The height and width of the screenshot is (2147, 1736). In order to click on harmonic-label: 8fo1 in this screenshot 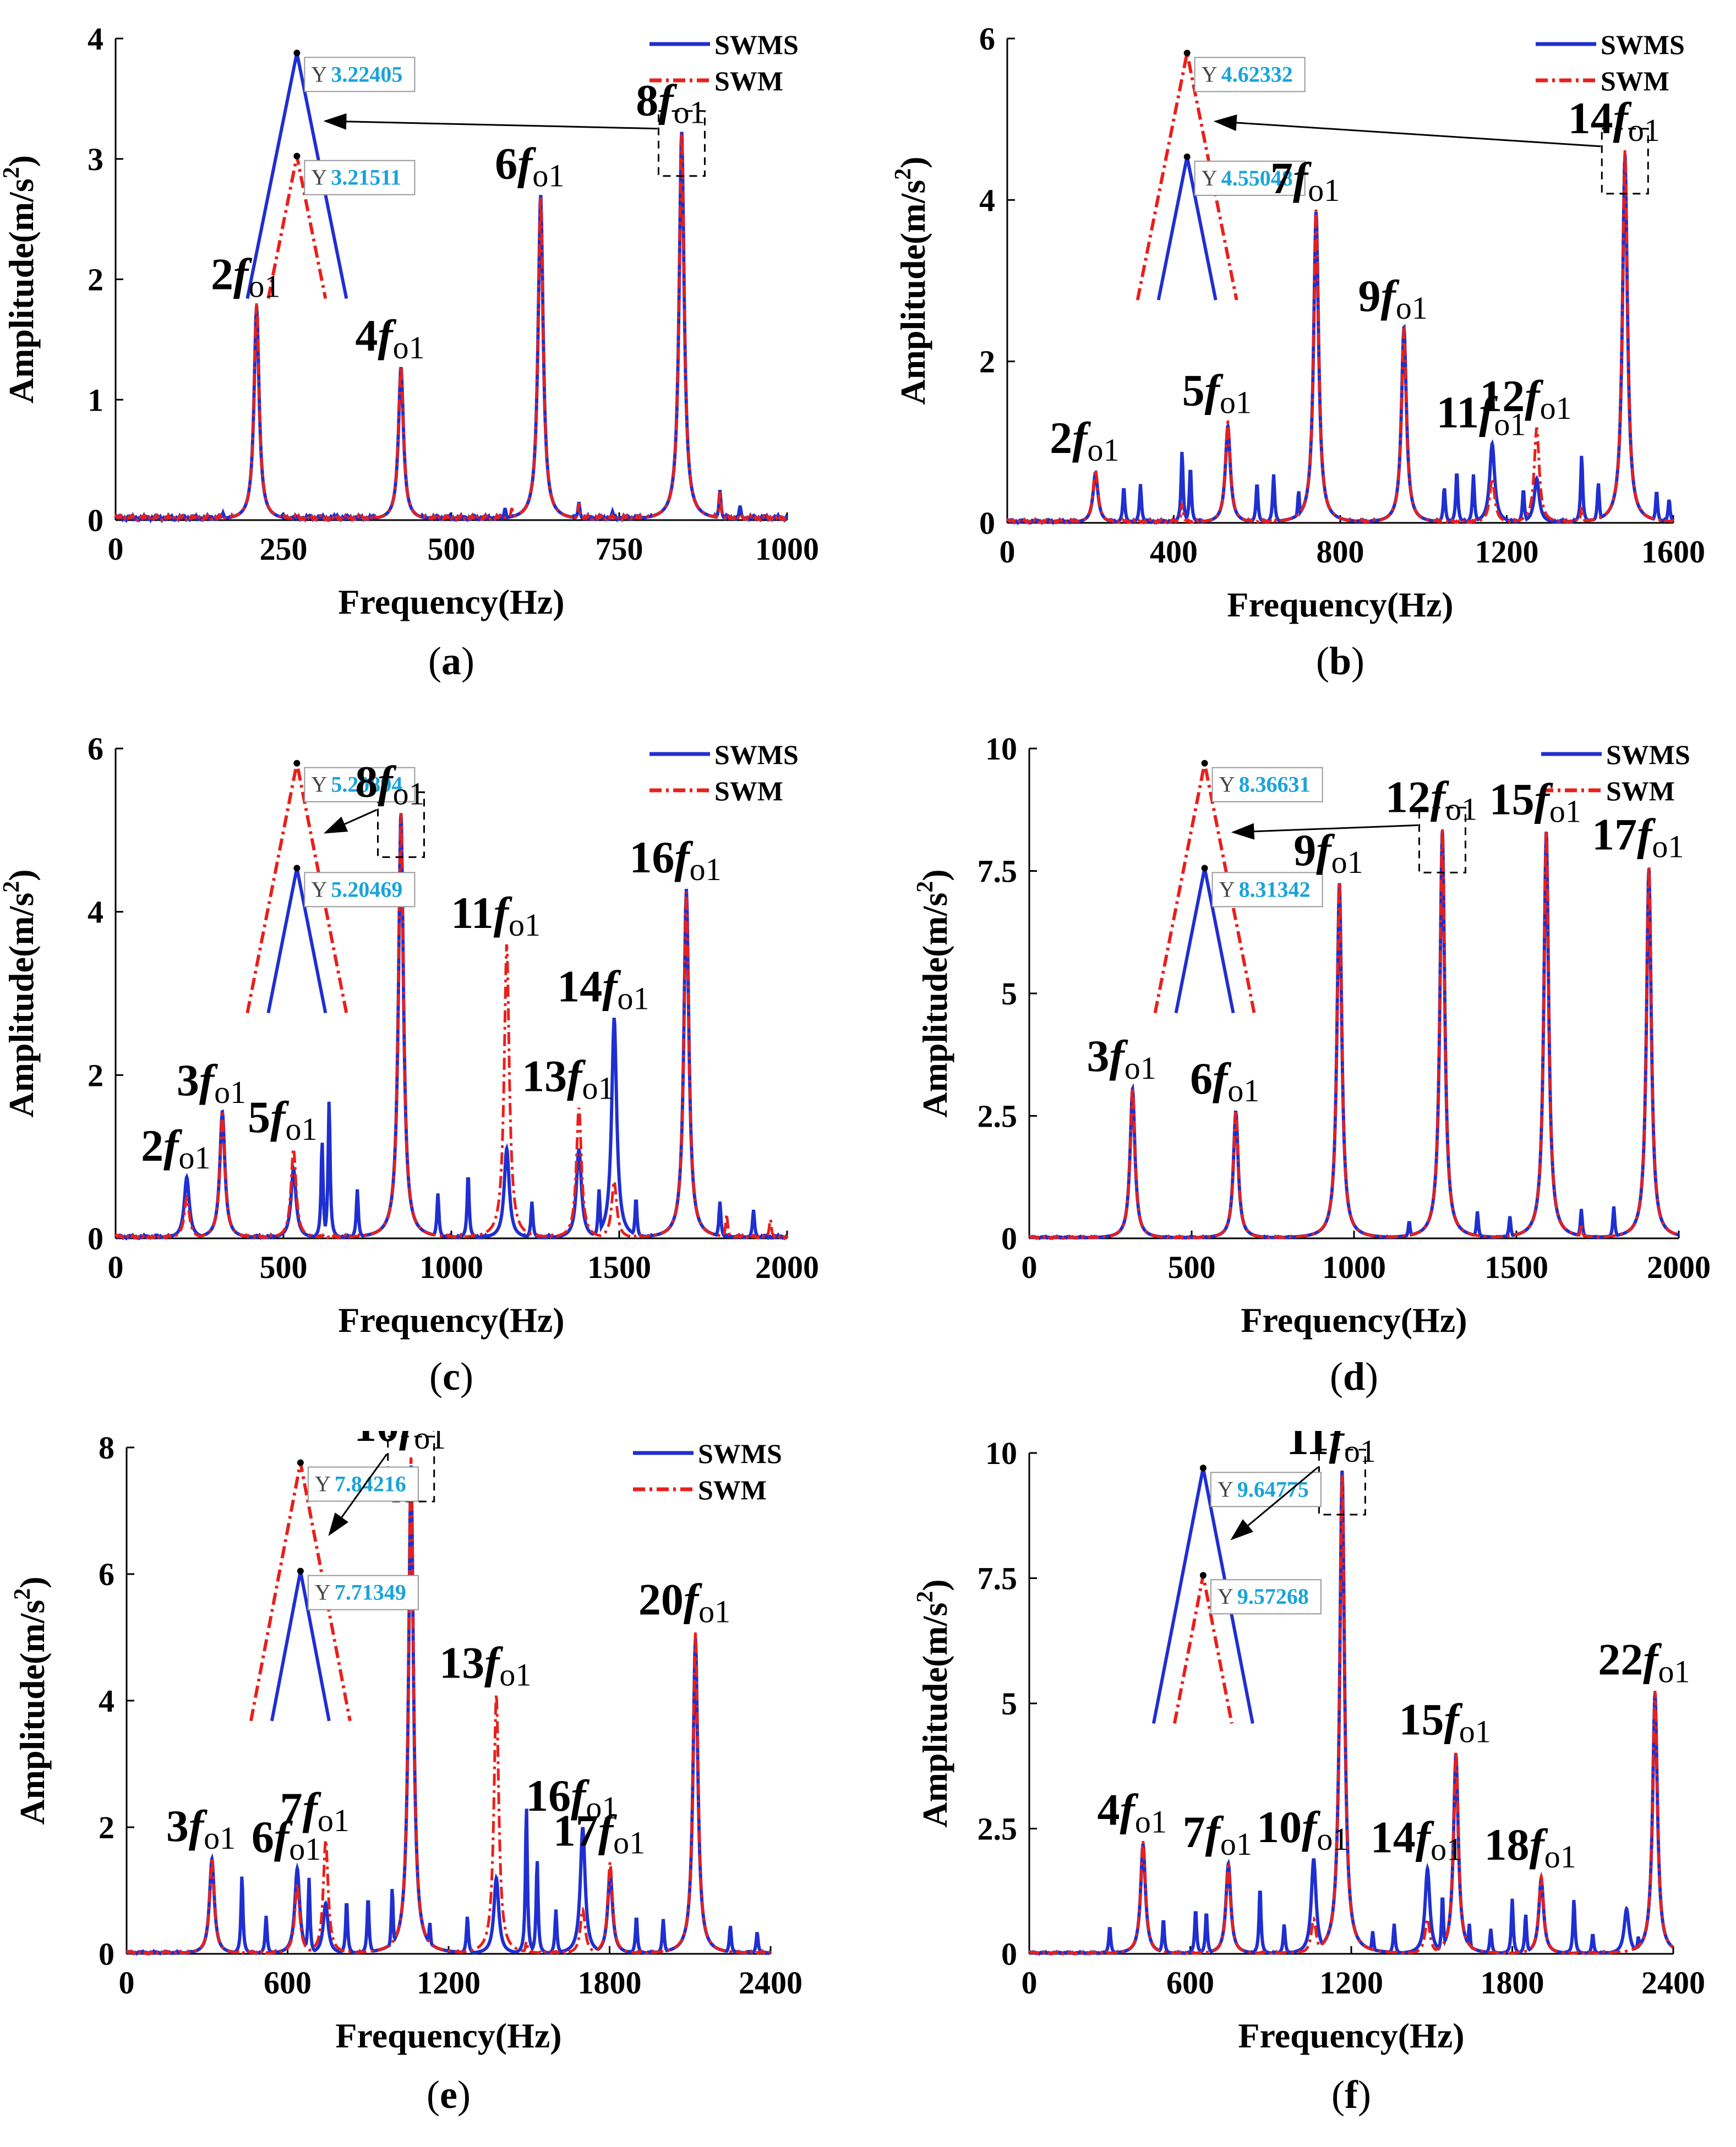, I will do `click(390, 783)`.